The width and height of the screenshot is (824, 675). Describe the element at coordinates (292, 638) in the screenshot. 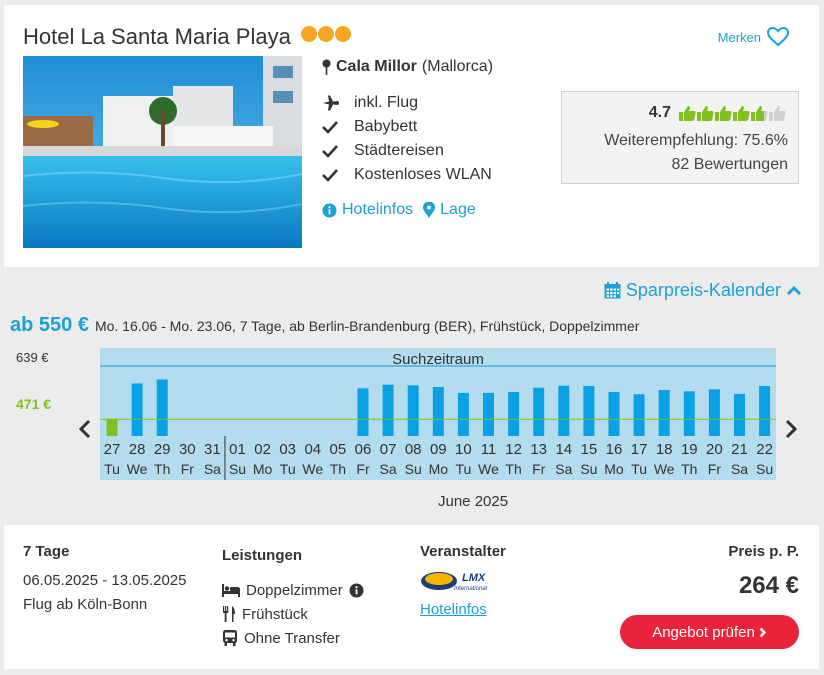

I see `leistung-label: Ohne Transfer` at that location.